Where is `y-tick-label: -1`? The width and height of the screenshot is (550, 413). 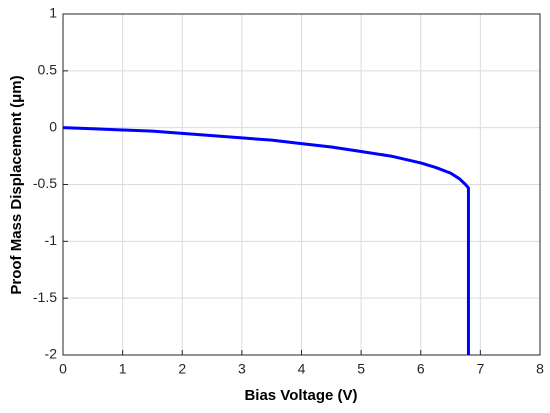
y-tick-label: -1 is located at coordinates (51, 240).